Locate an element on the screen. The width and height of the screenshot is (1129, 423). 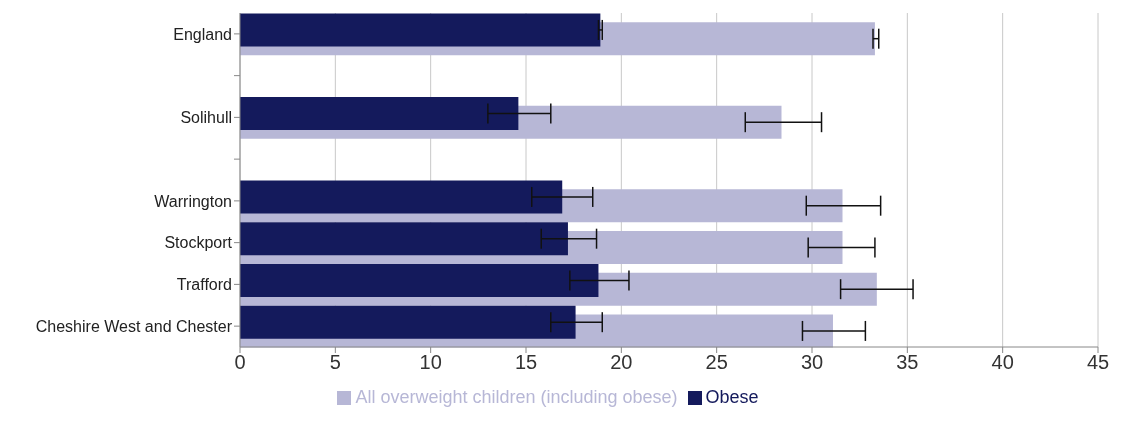
x-tick-label: 30 is located at coordinates (812, 362).